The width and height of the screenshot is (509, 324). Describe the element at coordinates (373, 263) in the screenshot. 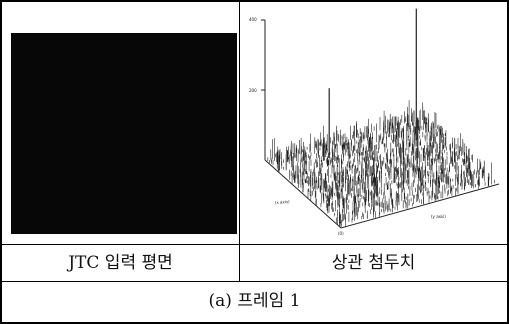

I see `right-caption: 상관 첨두치` at that location.